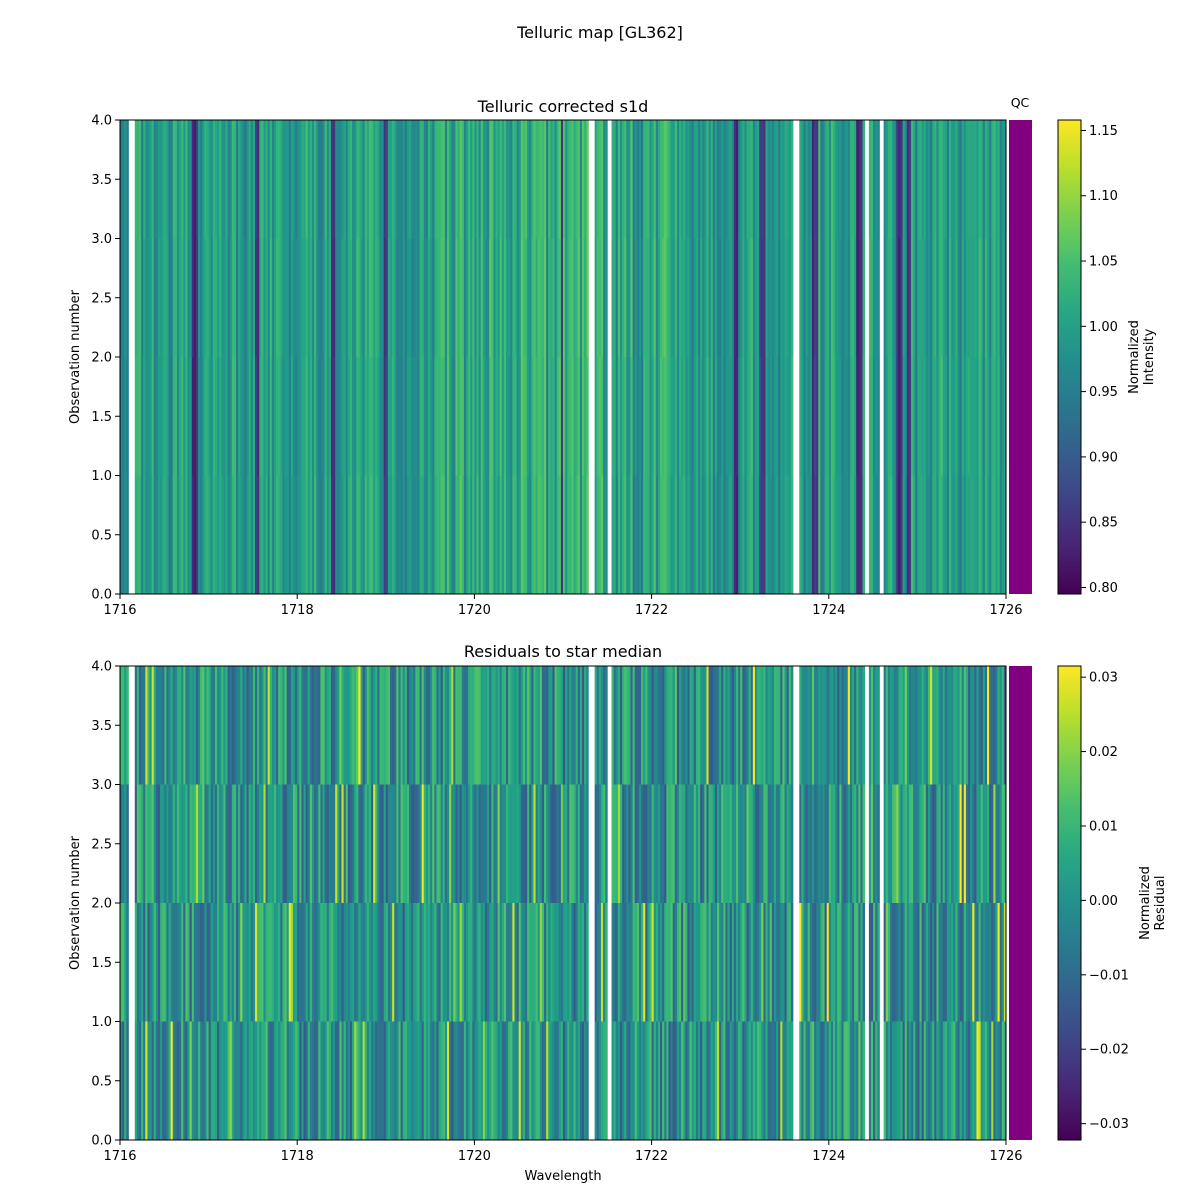  I want to click on colorbar-tick-label: 1.15, so click(1103, 131).